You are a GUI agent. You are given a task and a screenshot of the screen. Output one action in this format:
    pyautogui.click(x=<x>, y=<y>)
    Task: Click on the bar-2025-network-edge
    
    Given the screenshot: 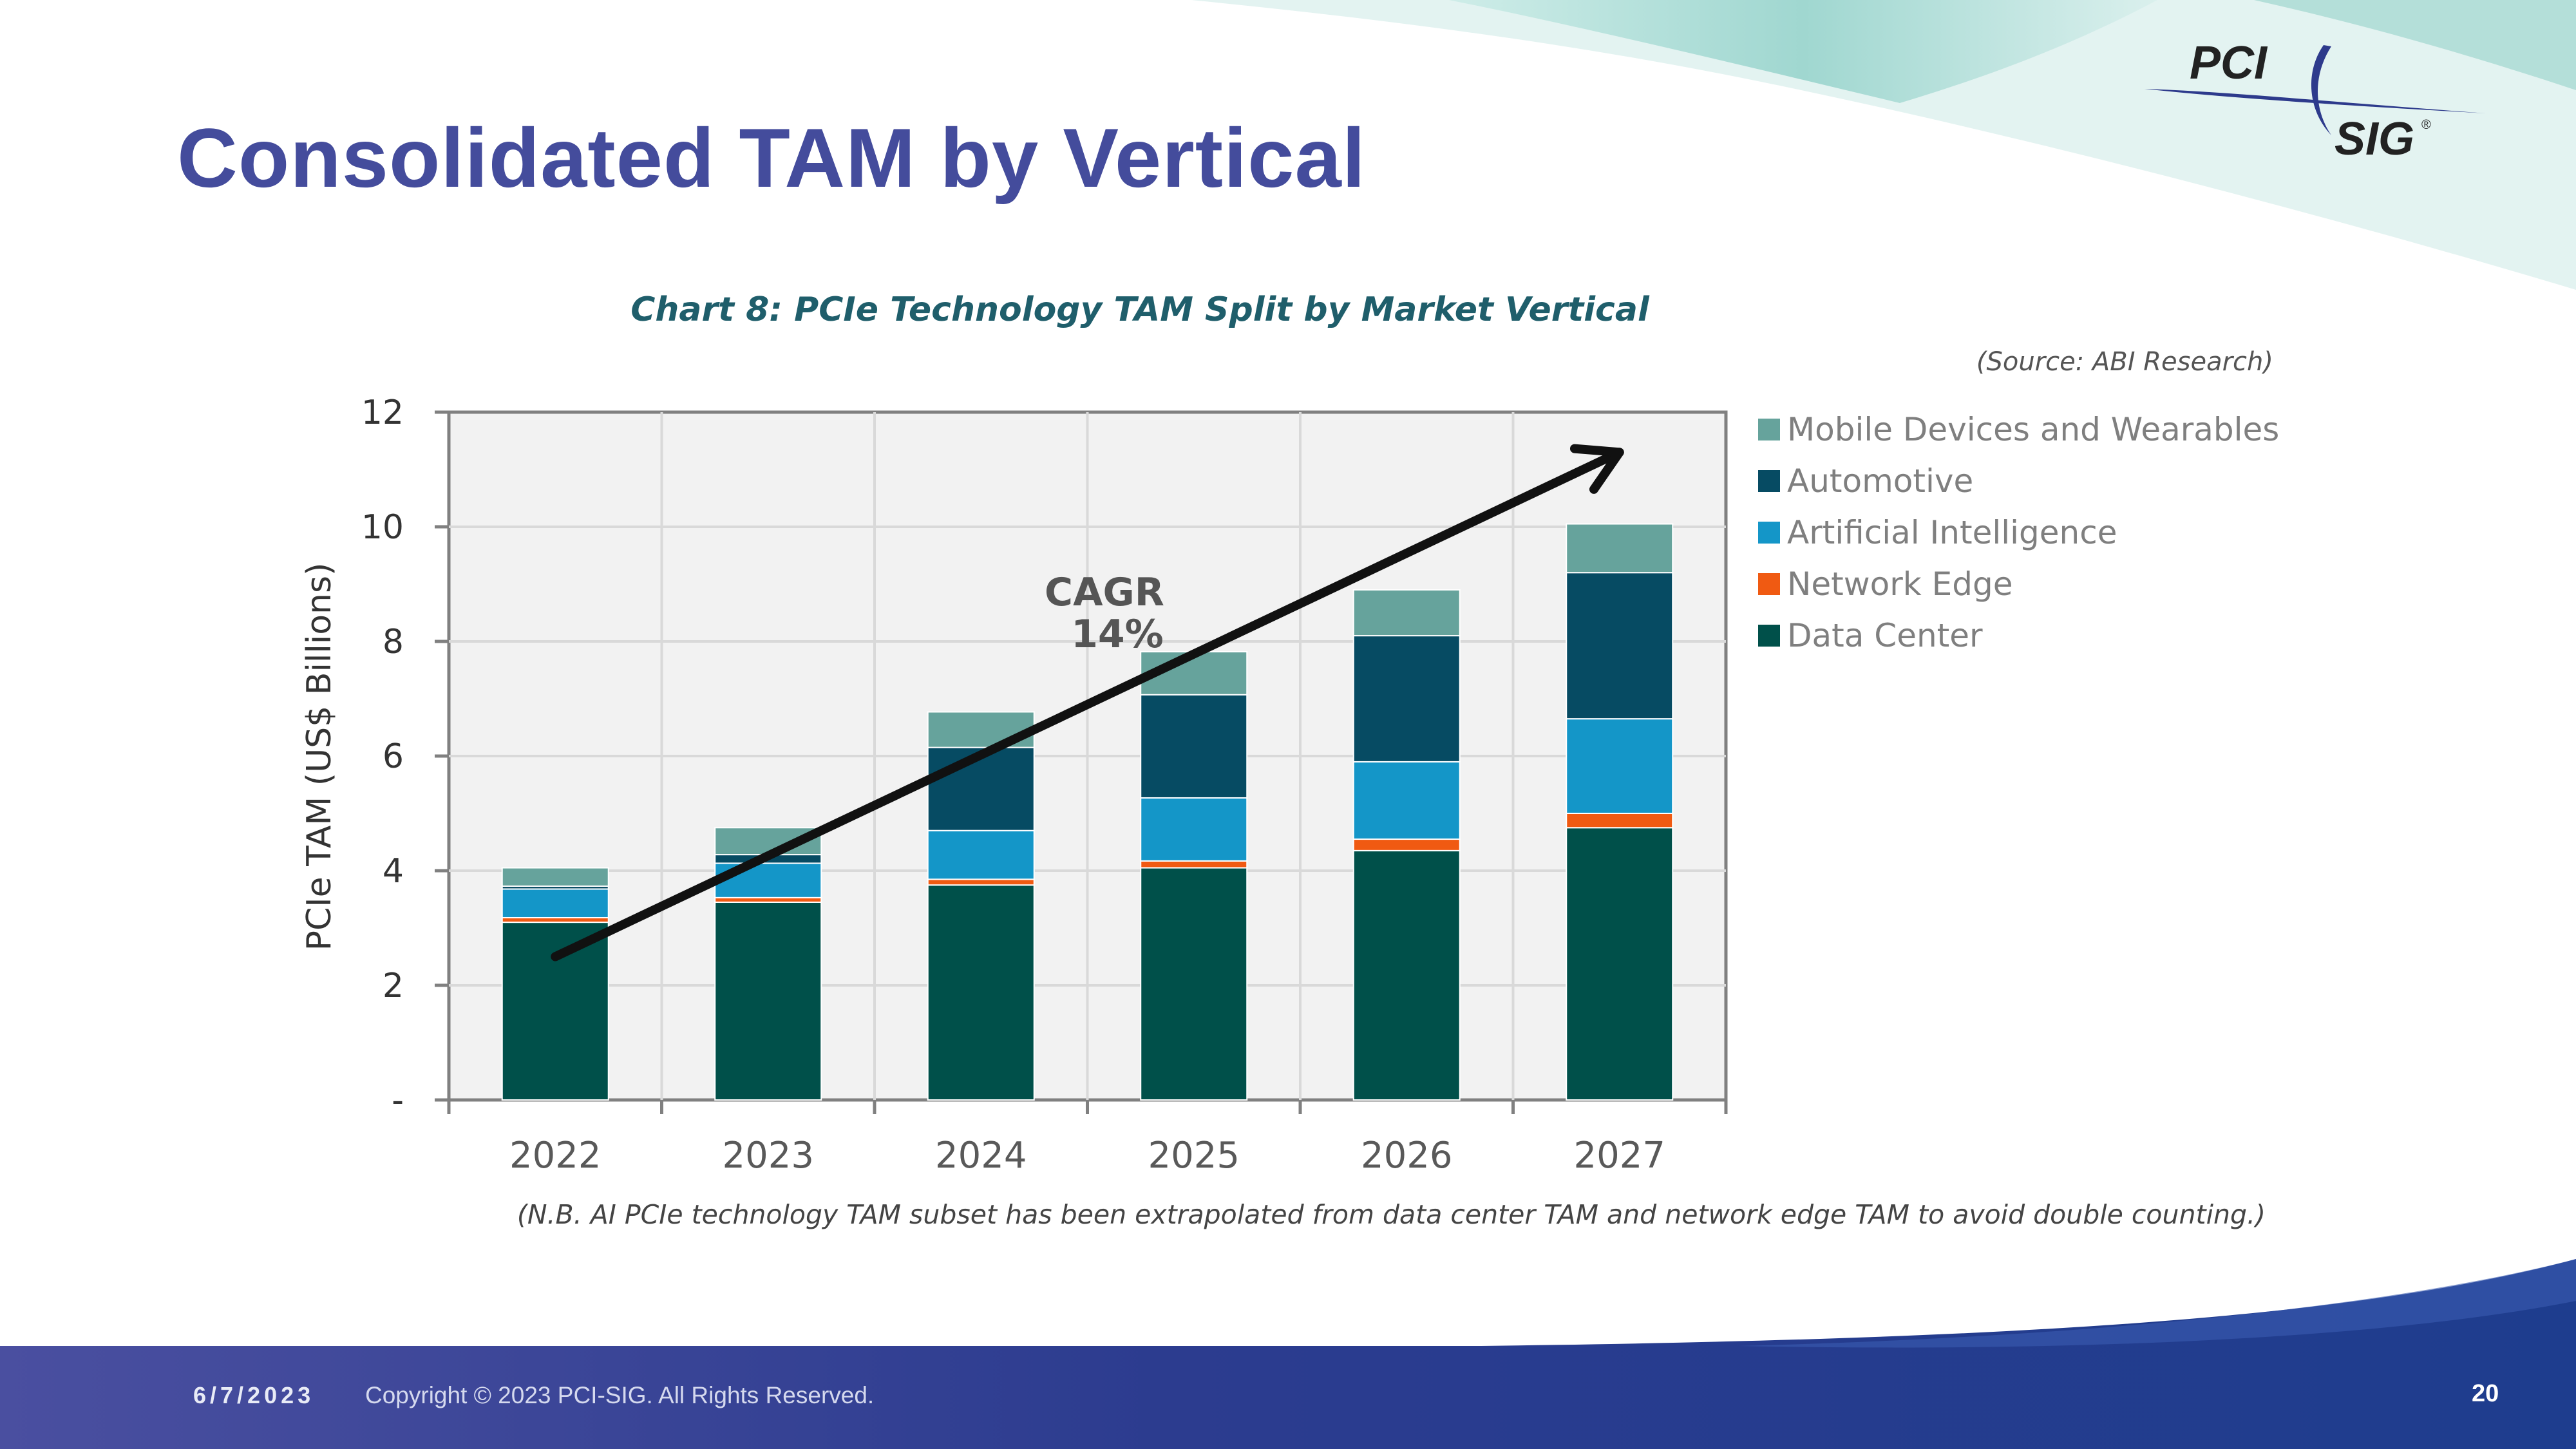 What is the action you would take?
    pyautogui.click(x=1194, y=865)
    